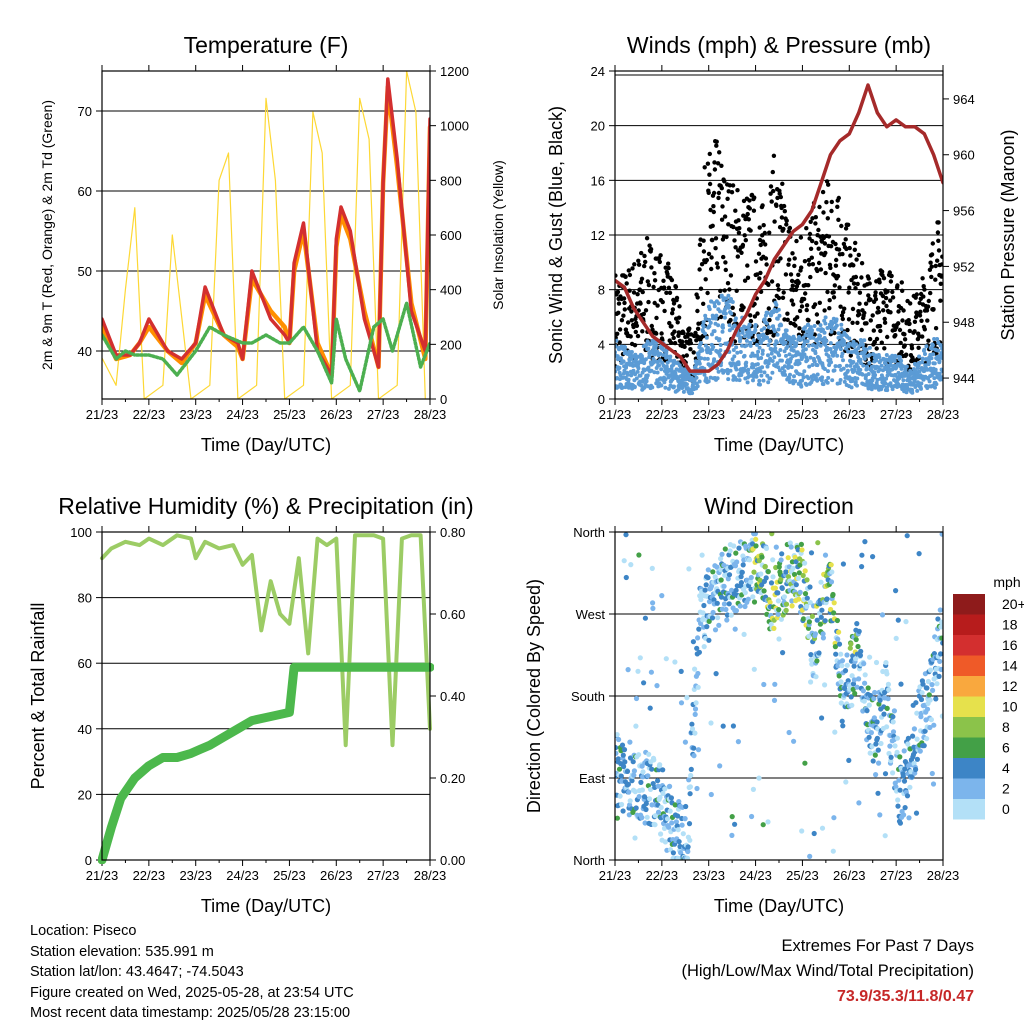 The height and width of the screenshot is (1024, 1024). I want to click on x-tick-label: 24/23, so click(755, 875).